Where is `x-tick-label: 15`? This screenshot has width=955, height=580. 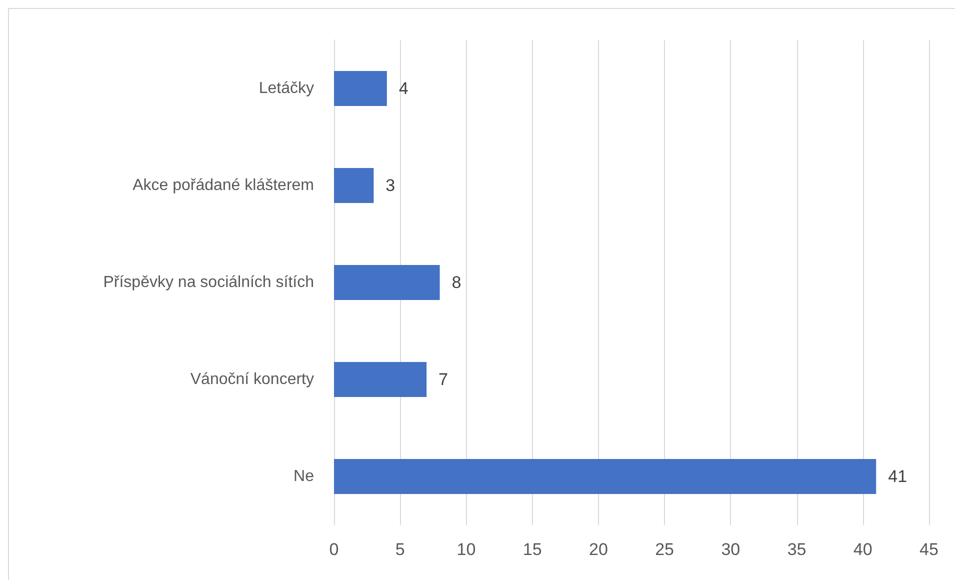 x-tick-label: 15 is located at coordinates (532, 549).